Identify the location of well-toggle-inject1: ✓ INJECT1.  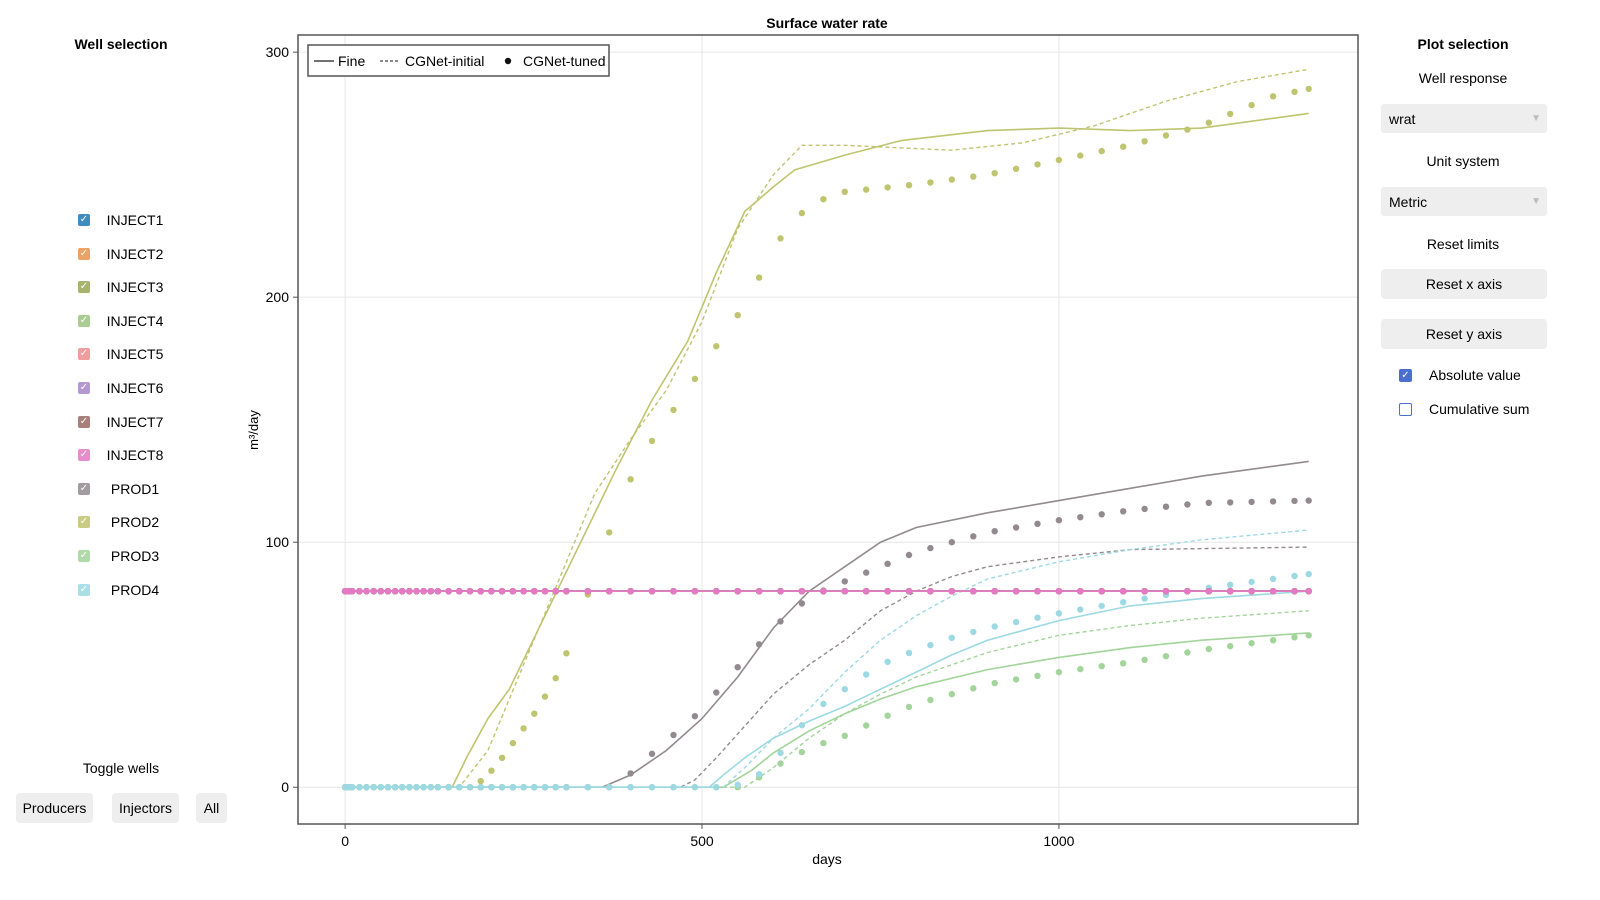
(148, 220).